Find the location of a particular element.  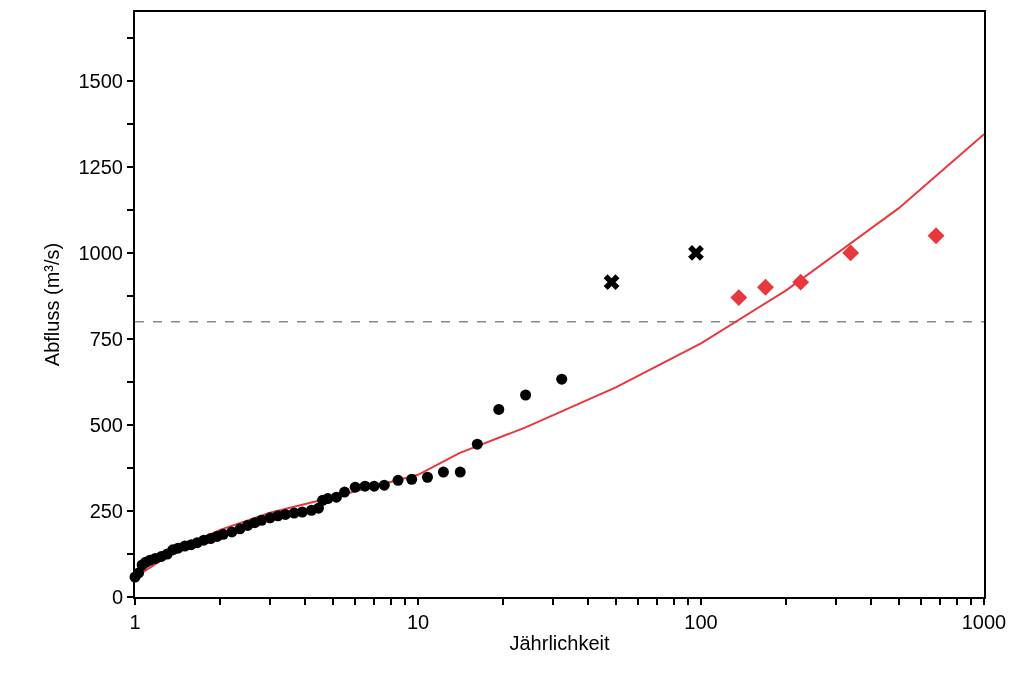

y-axis-title: Abfluss (m³/s) is located at coordinates (51, 304).